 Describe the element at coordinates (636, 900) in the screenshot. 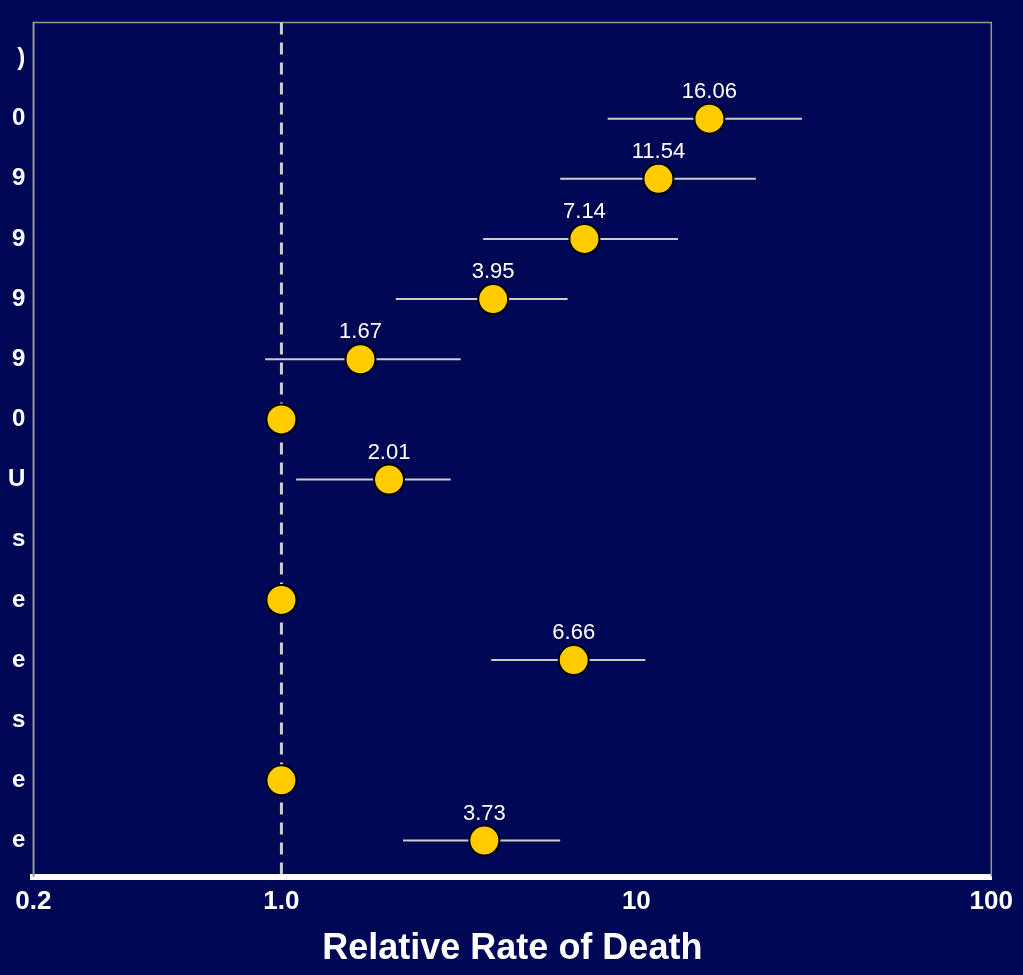

I see `x-tick-label: 10` at that location.